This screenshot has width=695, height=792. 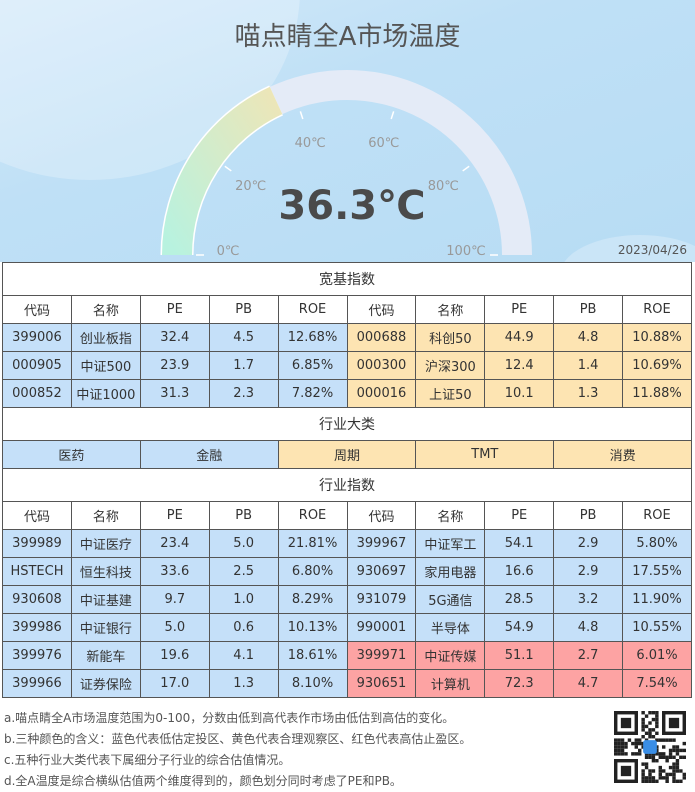 What do you see at coordinates (588, 543) in the screenshot?
I see `table-cell: 2.9` at bounding box center [588, 543].